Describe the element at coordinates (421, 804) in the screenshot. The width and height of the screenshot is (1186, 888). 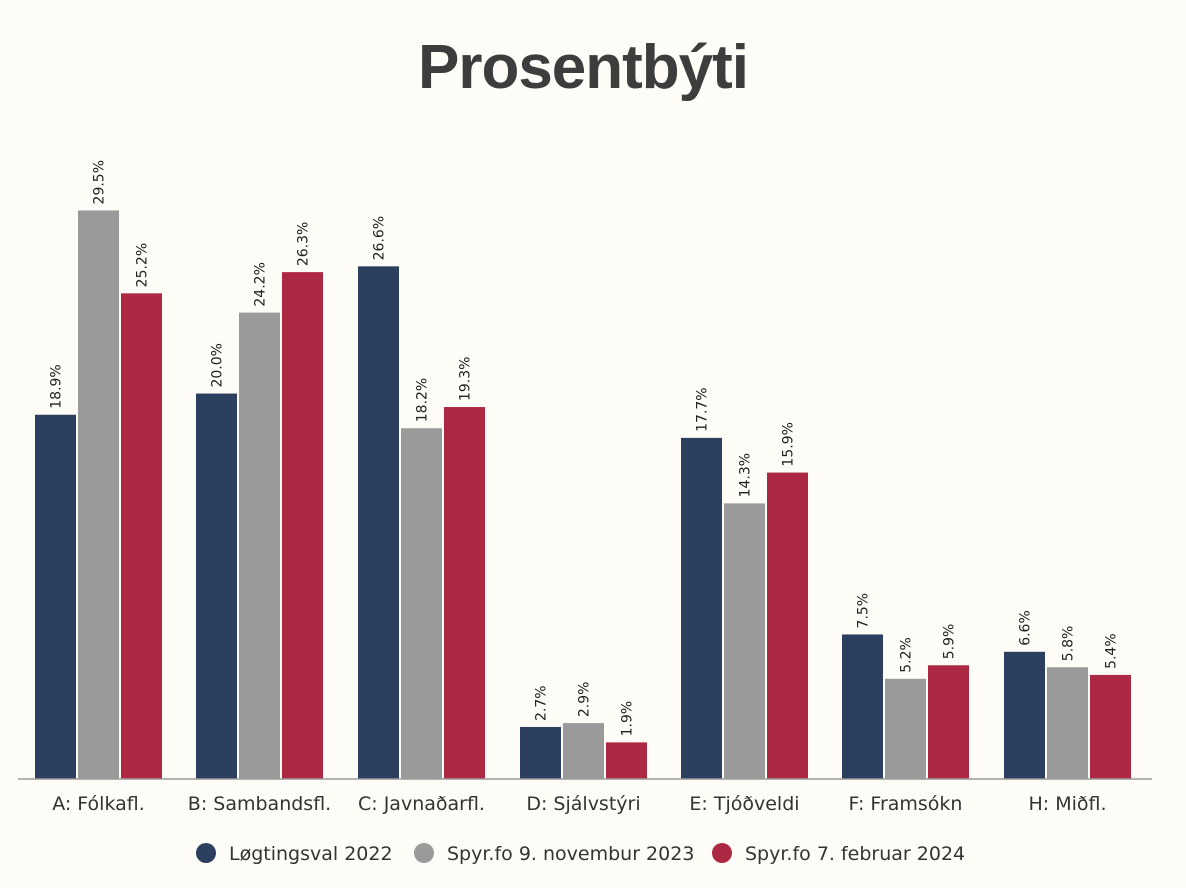
I see `category-label: C: Javnaðarfl.` at that location.